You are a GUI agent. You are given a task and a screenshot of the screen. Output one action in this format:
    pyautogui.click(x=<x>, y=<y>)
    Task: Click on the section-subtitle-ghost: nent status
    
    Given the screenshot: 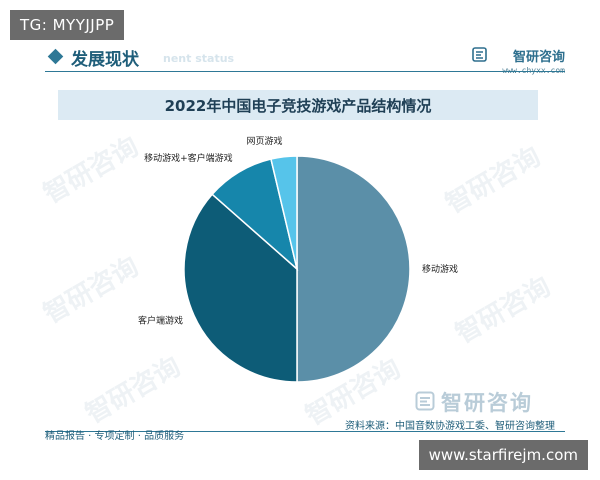 What is the action you would take?
    pyautogui.click(x=199, y=58)
    